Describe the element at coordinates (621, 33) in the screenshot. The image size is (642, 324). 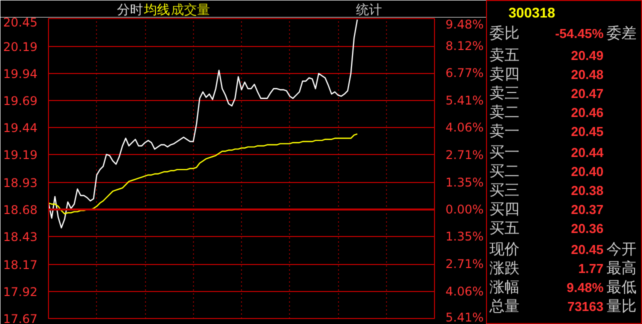
I see `text: 委差` at that location.